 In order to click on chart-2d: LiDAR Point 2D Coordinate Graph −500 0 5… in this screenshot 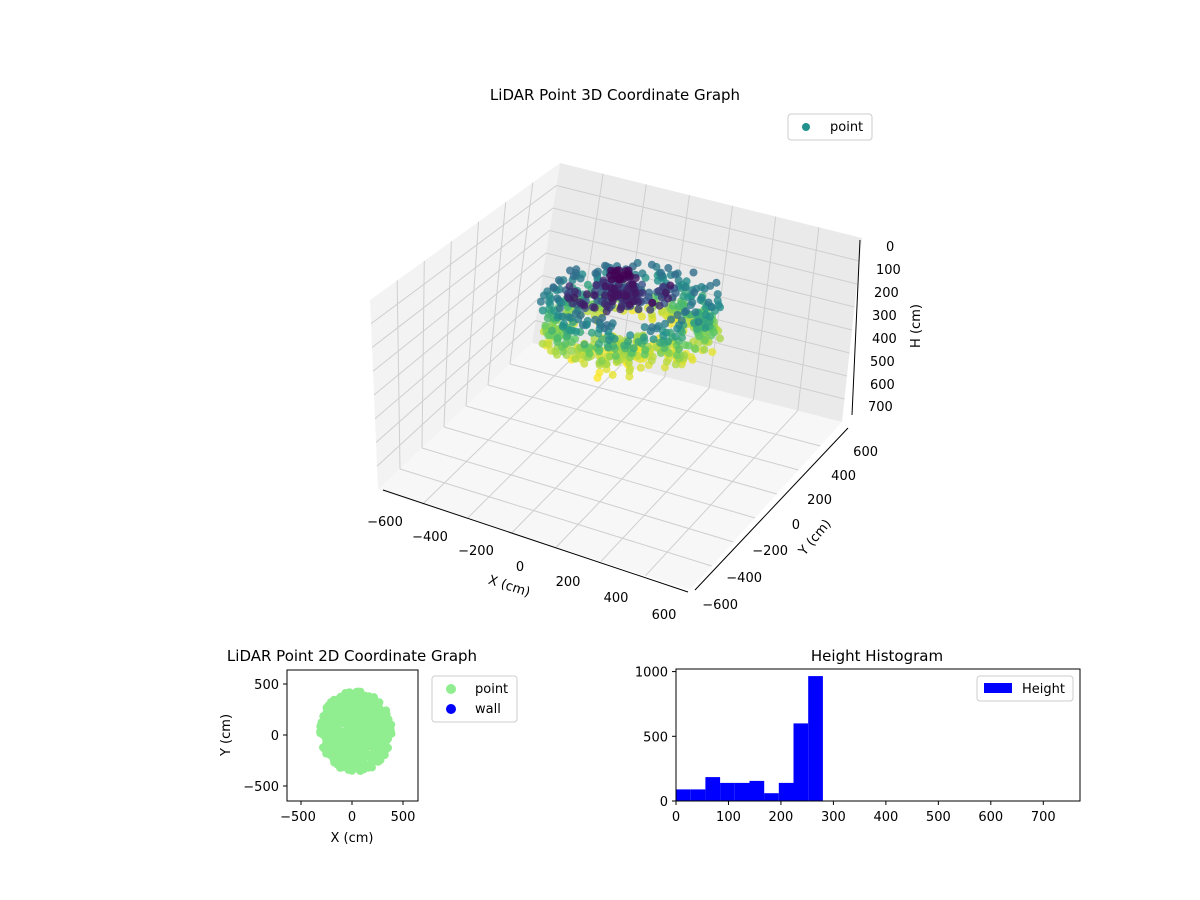, I will do `click(368, 746)`.